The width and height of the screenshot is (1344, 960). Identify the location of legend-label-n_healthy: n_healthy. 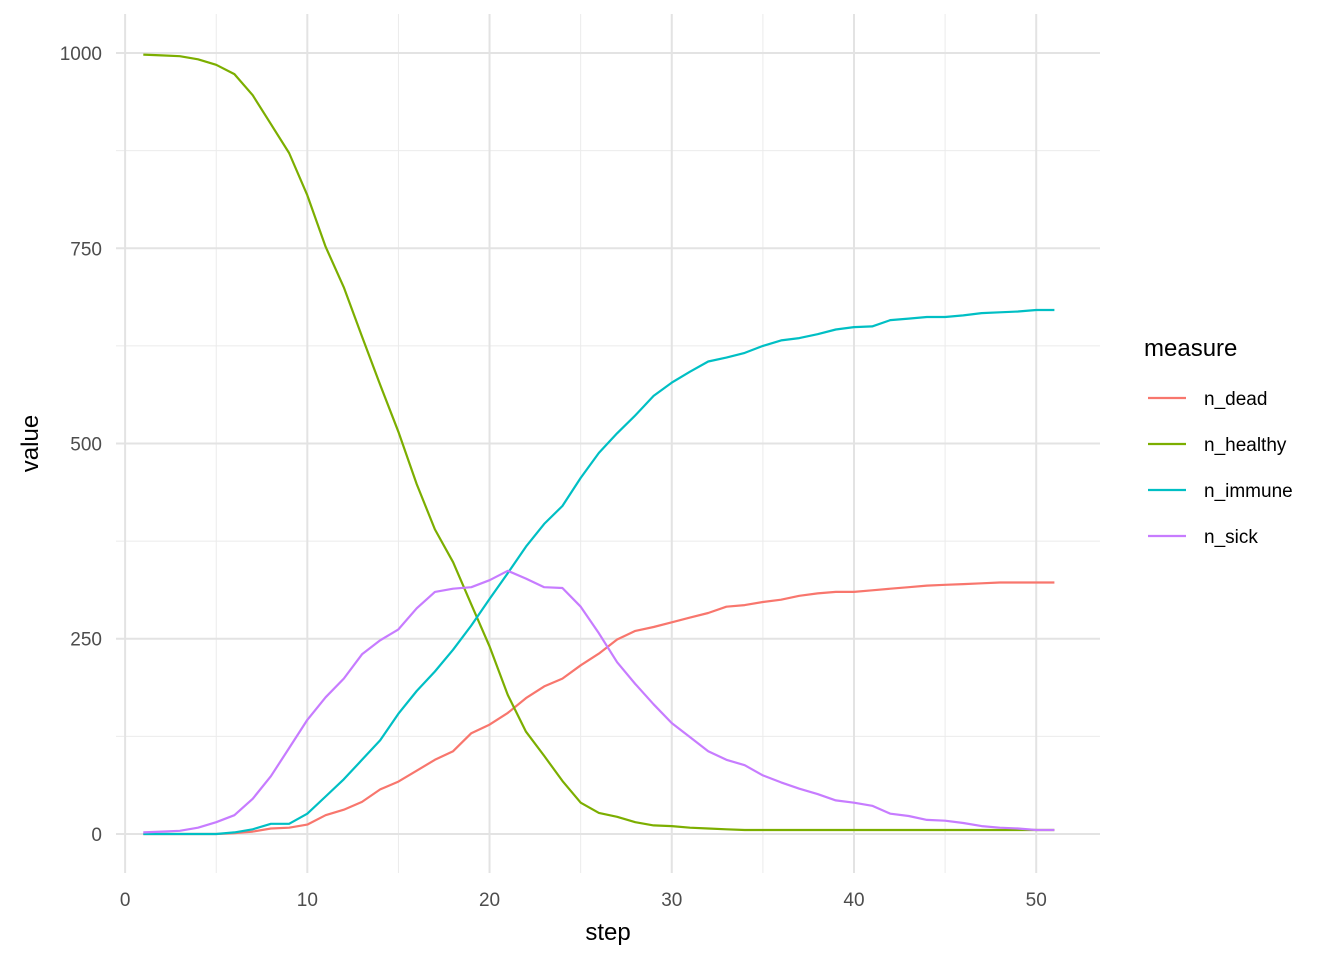
(1245, 445).